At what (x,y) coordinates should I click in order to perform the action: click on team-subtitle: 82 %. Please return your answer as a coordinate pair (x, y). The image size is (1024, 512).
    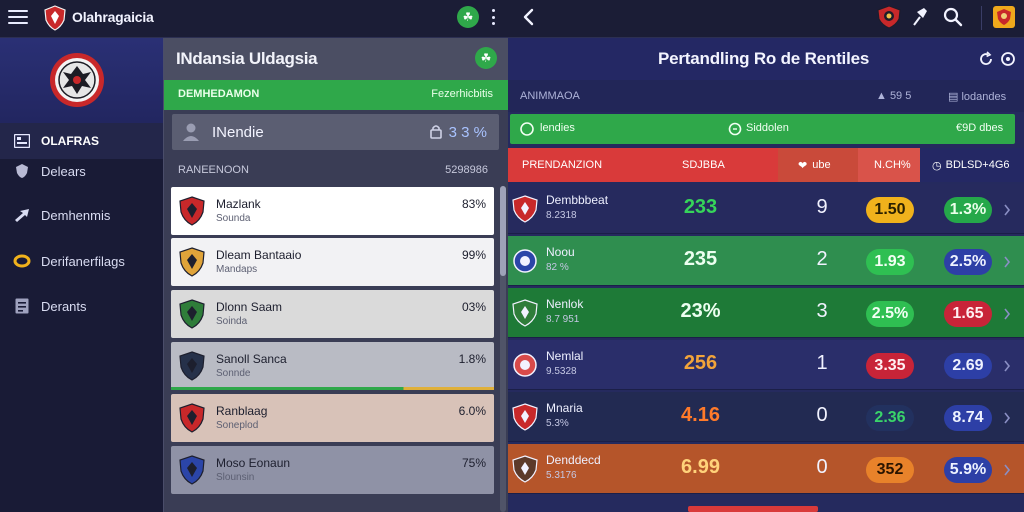
    Looking at the image, I should click on (557, 267).